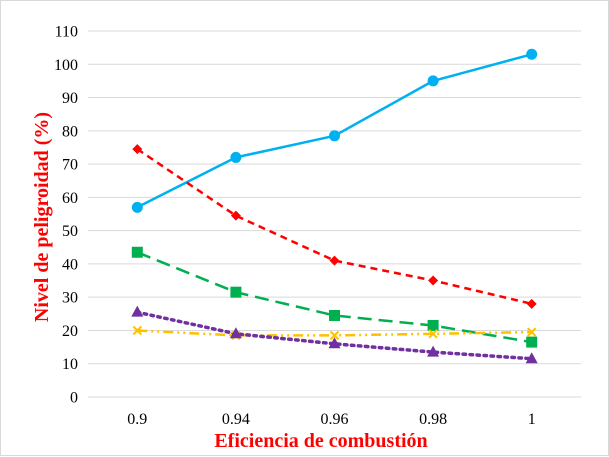 The height and width of the screenshot is (457, 609). What do you see at coordinates (66, 215) in the screenshot?
I see `y-tick-labels: 0 10 20 30 40 50 60 70 80 90 100 110` at bounding box center [66, 215].